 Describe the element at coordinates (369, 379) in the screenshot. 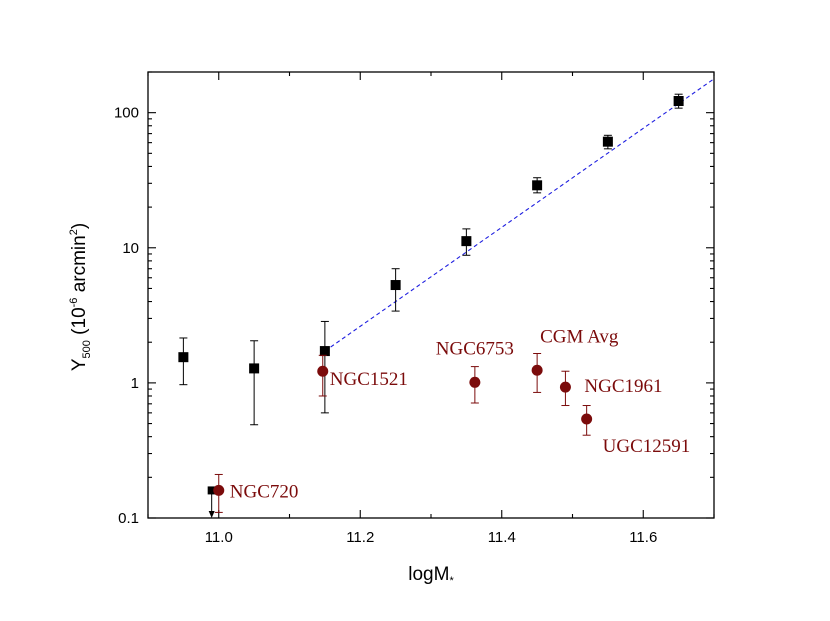

I see `galaxy-label: NGC1521` at that location.